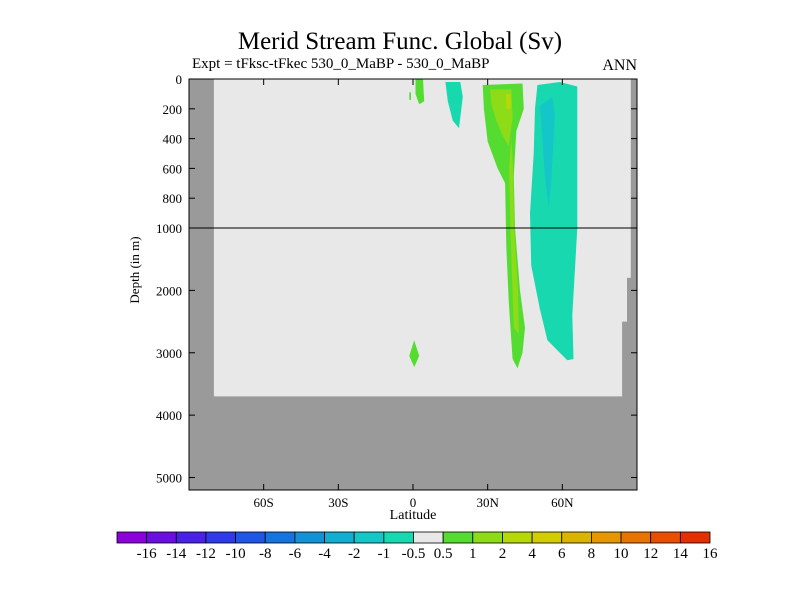  What do you see at coordinates (621, 554) in the screenshot?
I see `colorbar-level-label: 10` at bounding box center [621, 554].